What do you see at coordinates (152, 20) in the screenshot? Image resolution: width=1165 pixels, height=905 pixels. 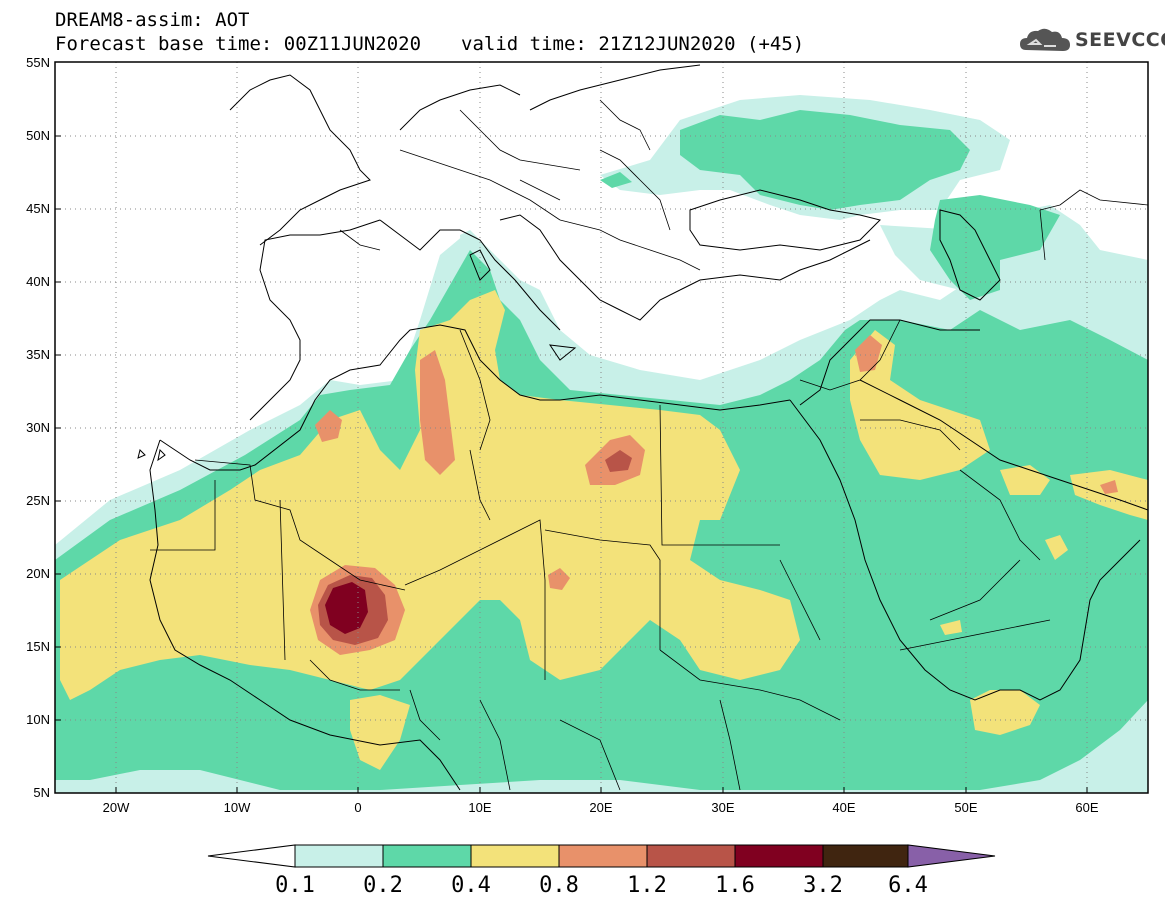 I see `chart-title: DREAM8-assim: AOT` at bounding box center [152, 20].